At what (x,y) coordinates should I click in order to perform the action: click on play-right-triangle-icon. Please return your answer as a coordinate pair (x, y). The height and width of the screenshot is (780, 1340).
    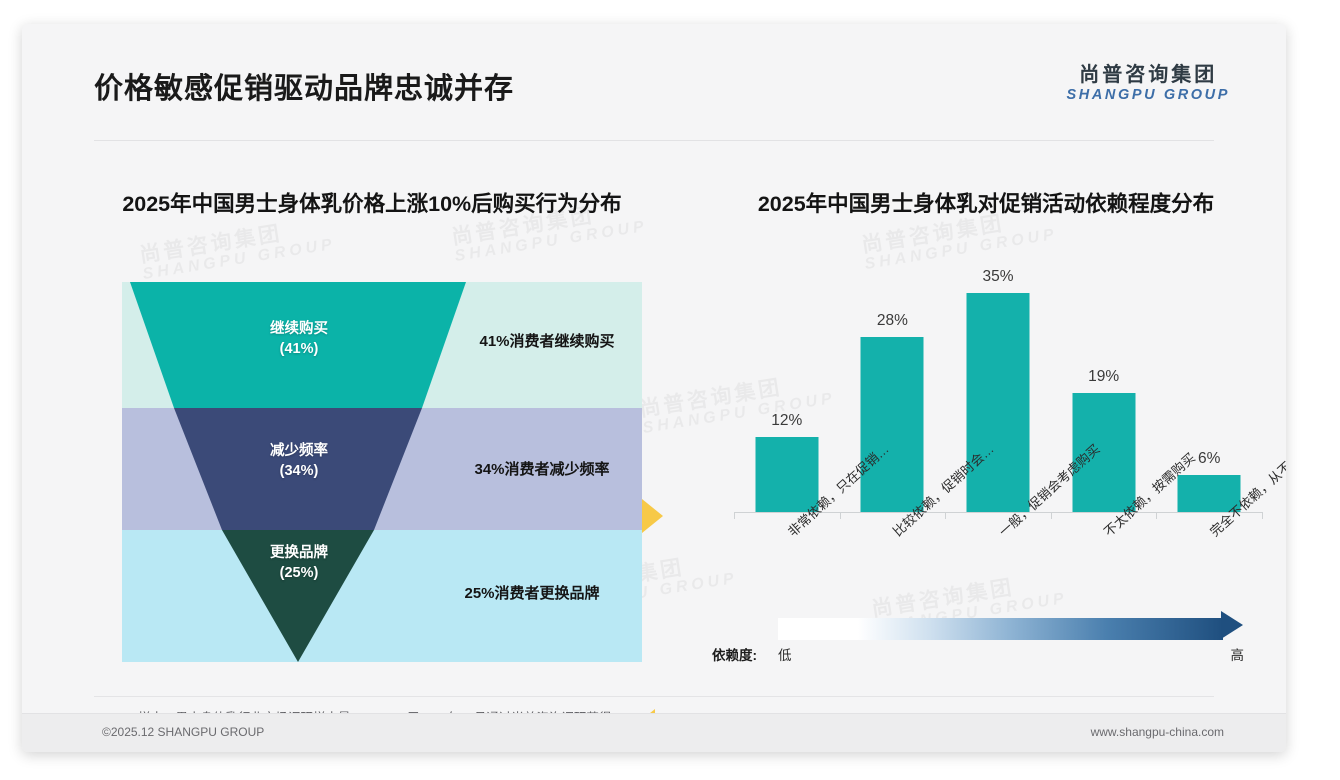
    Looking at the image, I should click on (652, 516).